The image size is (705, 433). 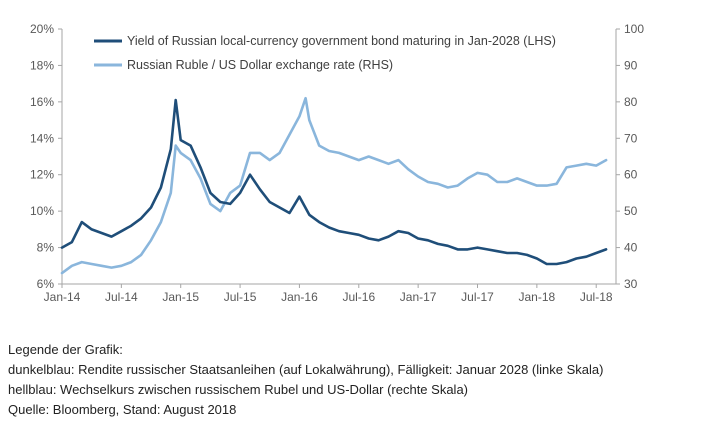 What do you see at coordinates (631, 248) in the screenshot?
I see `right-tick-label: 40` at bounding box center [631, 248].